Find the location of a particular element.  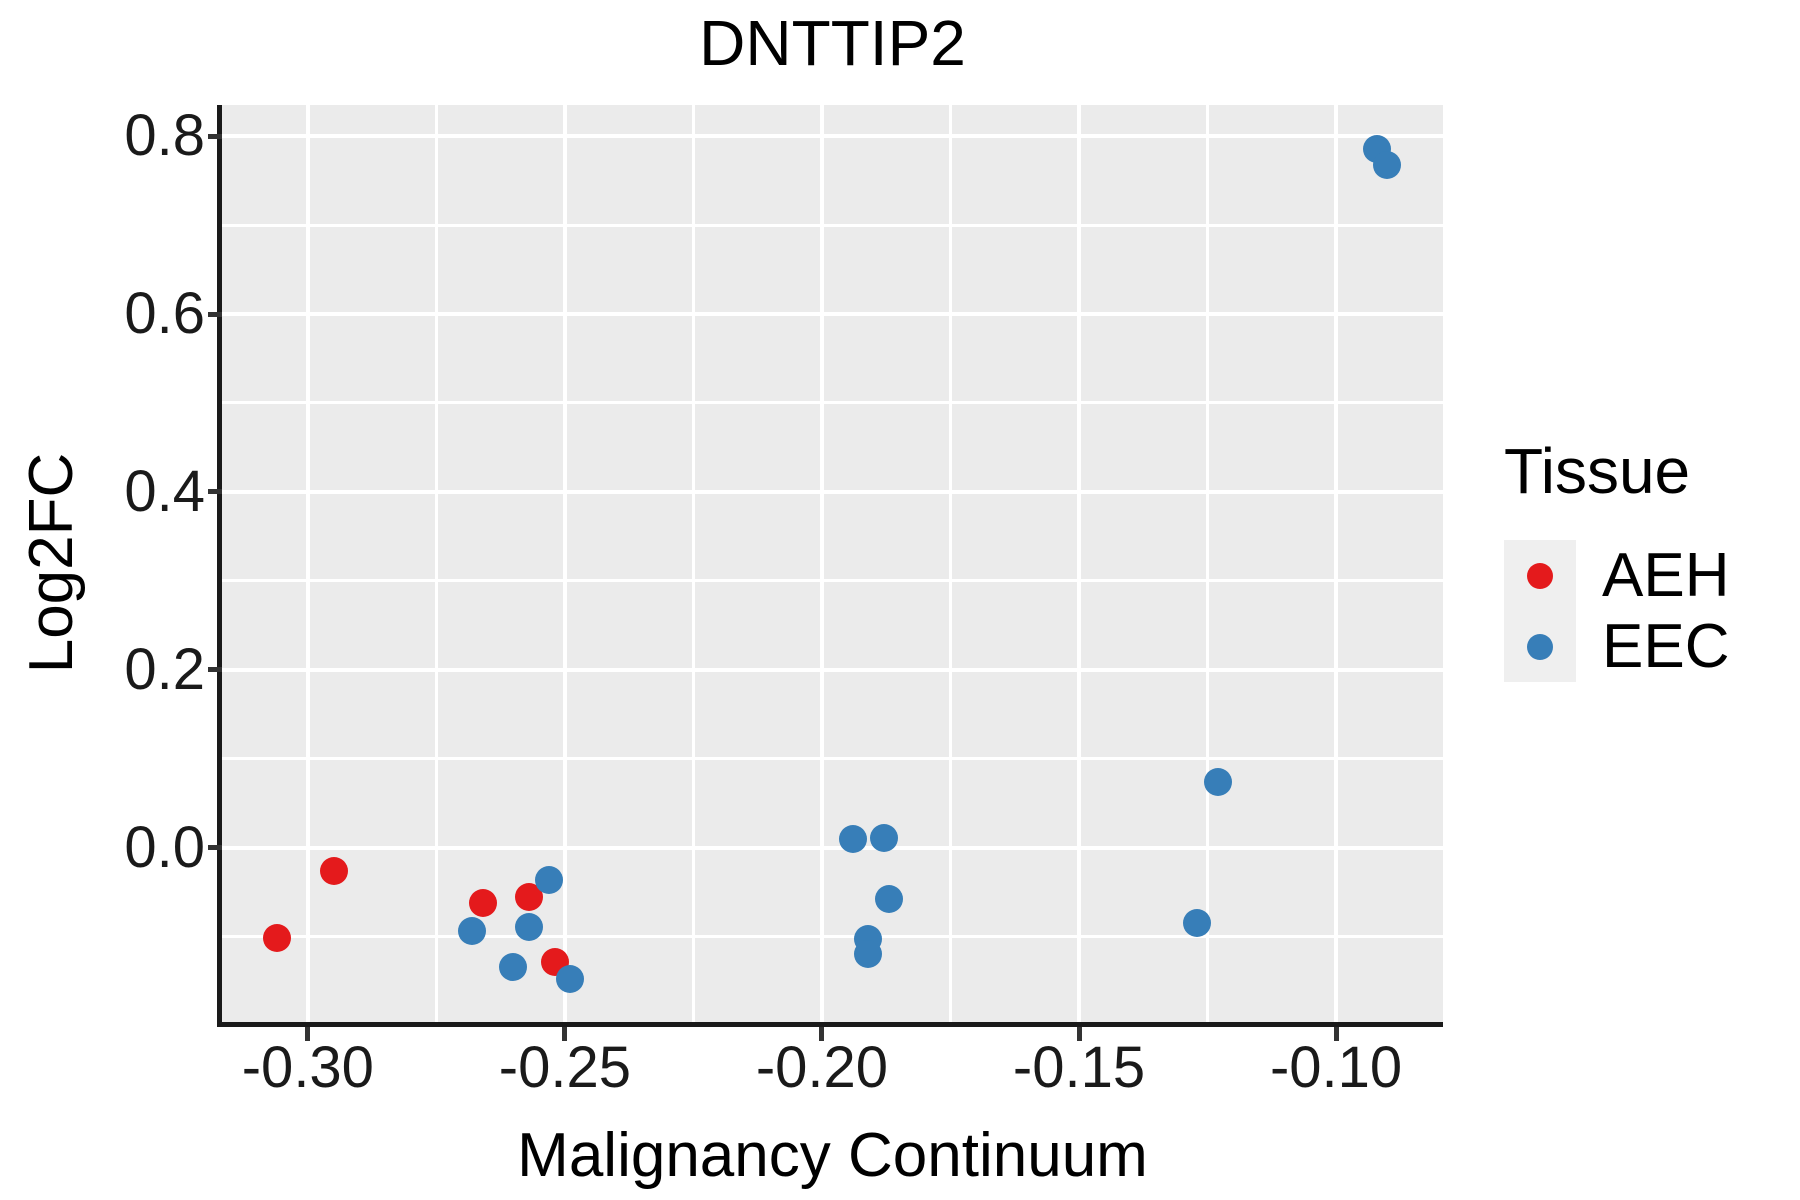

legend: Tissue AEH EEC is located at coordinates (1652, 559).